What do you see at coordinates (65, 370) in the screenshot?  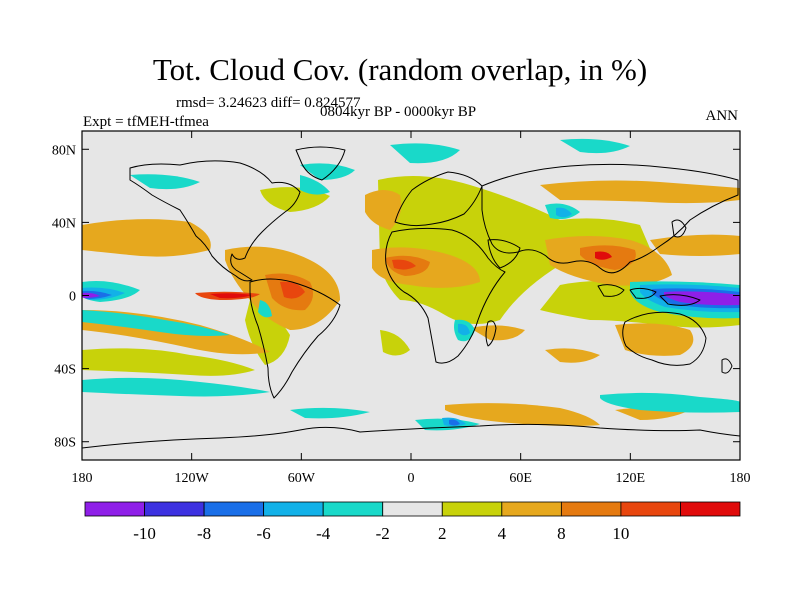 I see `lat-tick-label: 40S` at bounding box center [65, 370].